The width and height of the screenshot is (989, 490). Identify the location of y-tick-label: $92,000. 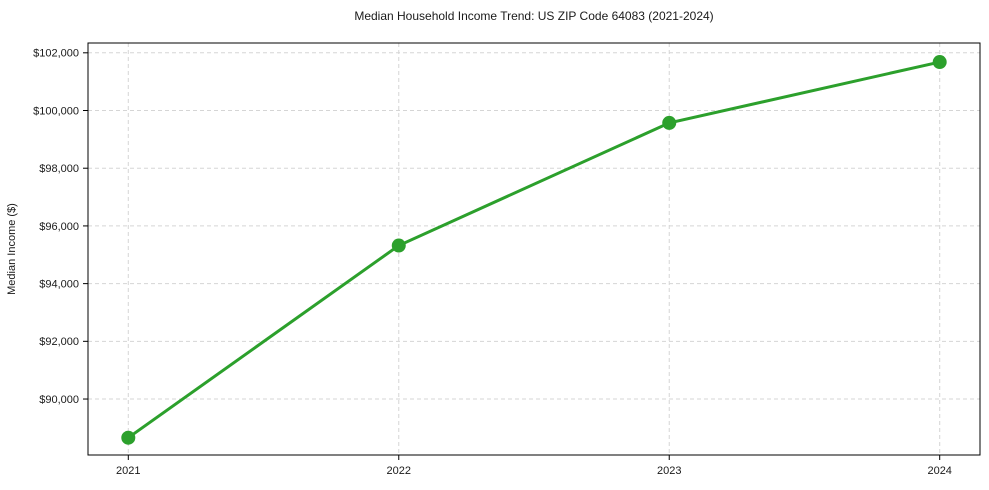
(59, 342).